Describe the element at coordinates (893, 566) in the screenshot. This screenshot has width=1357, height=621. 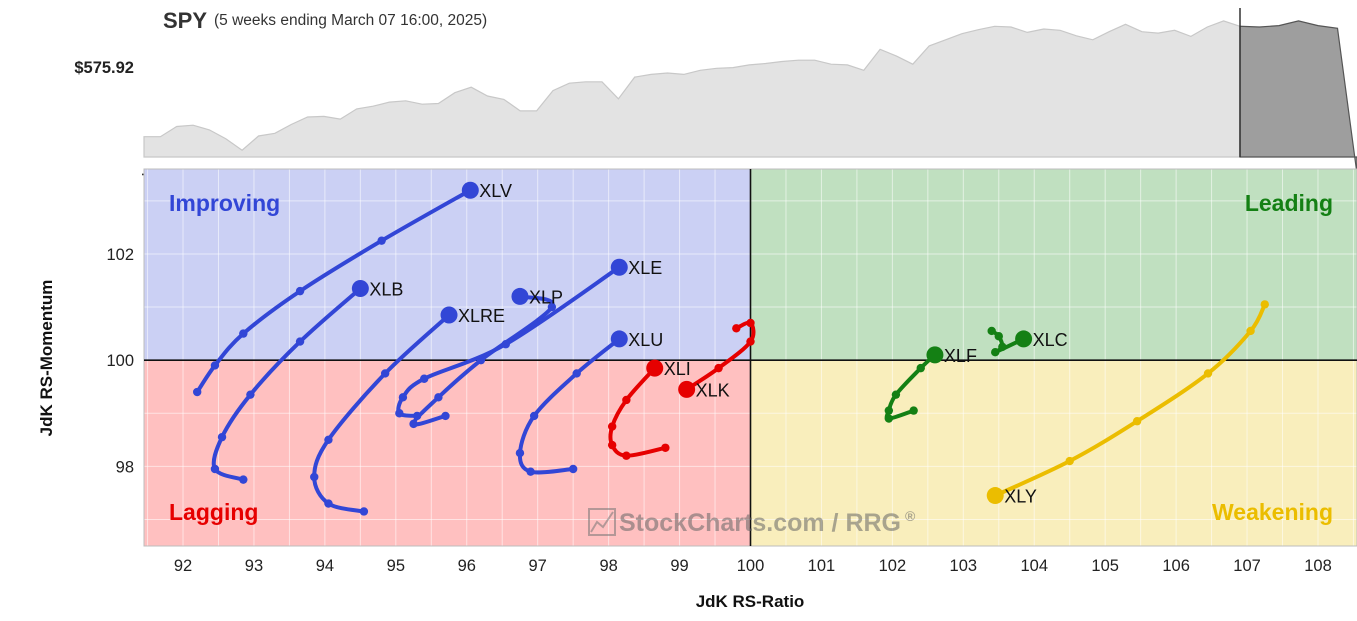
I see `x-tick-label: 102` at that location.